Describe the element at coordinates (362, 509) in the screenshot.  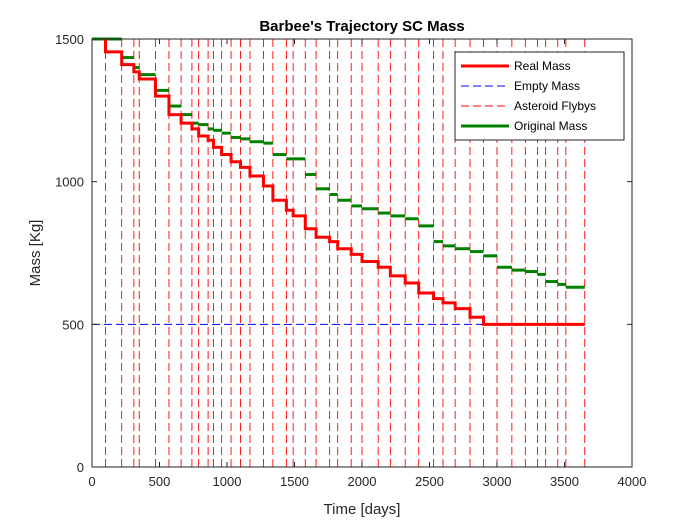
I see `x-axis-title: Time [days]` at that location.